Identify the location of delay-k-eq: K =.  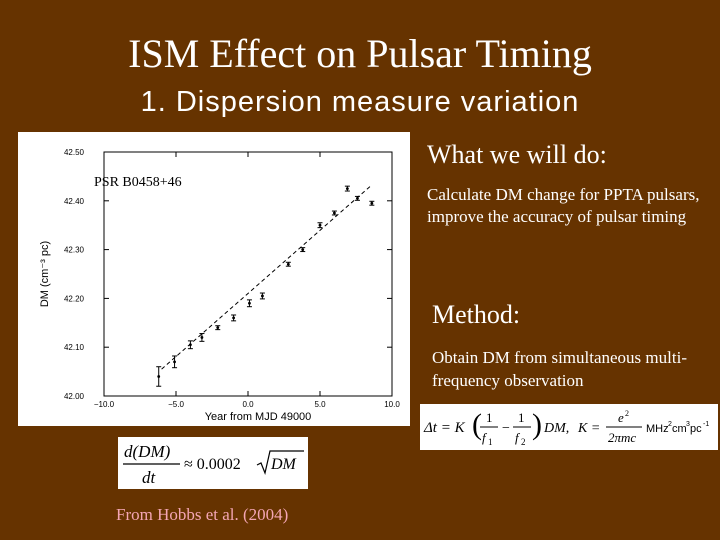
(588, 428).